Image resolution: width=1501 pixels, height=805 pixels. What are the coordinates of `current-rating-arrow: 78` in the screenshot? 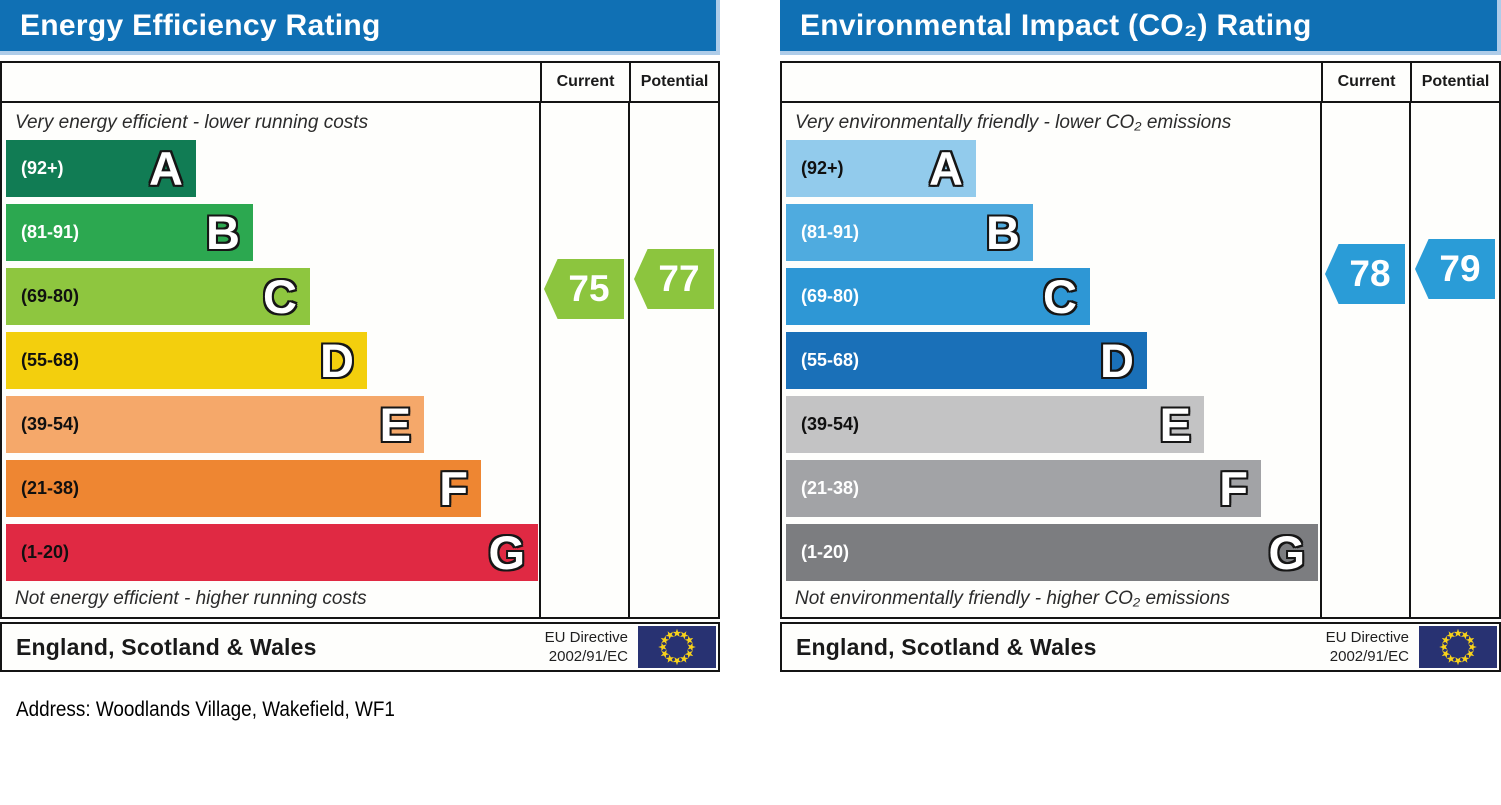 It's located at (1365, 274).